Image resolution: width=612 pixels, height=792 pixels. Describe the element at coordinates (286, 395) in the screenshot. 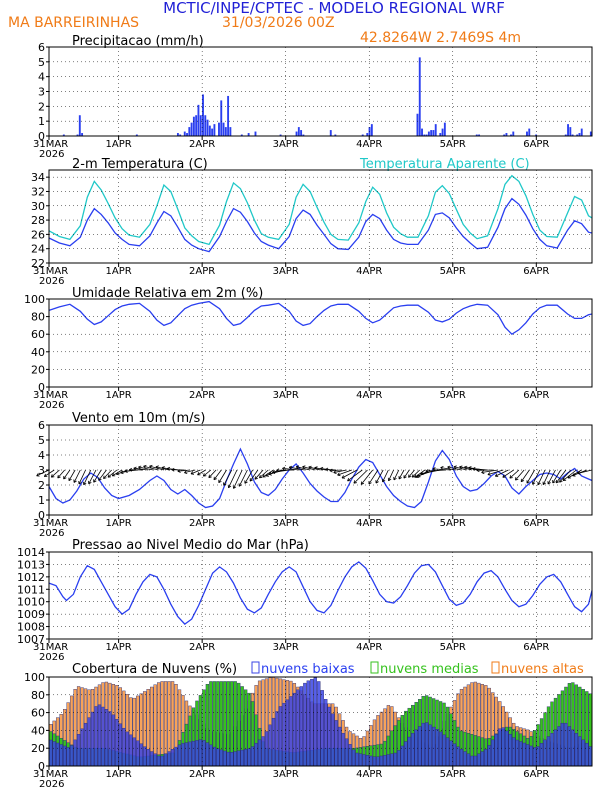

I see `humidity-x-tick-label: 3APR` at that location.